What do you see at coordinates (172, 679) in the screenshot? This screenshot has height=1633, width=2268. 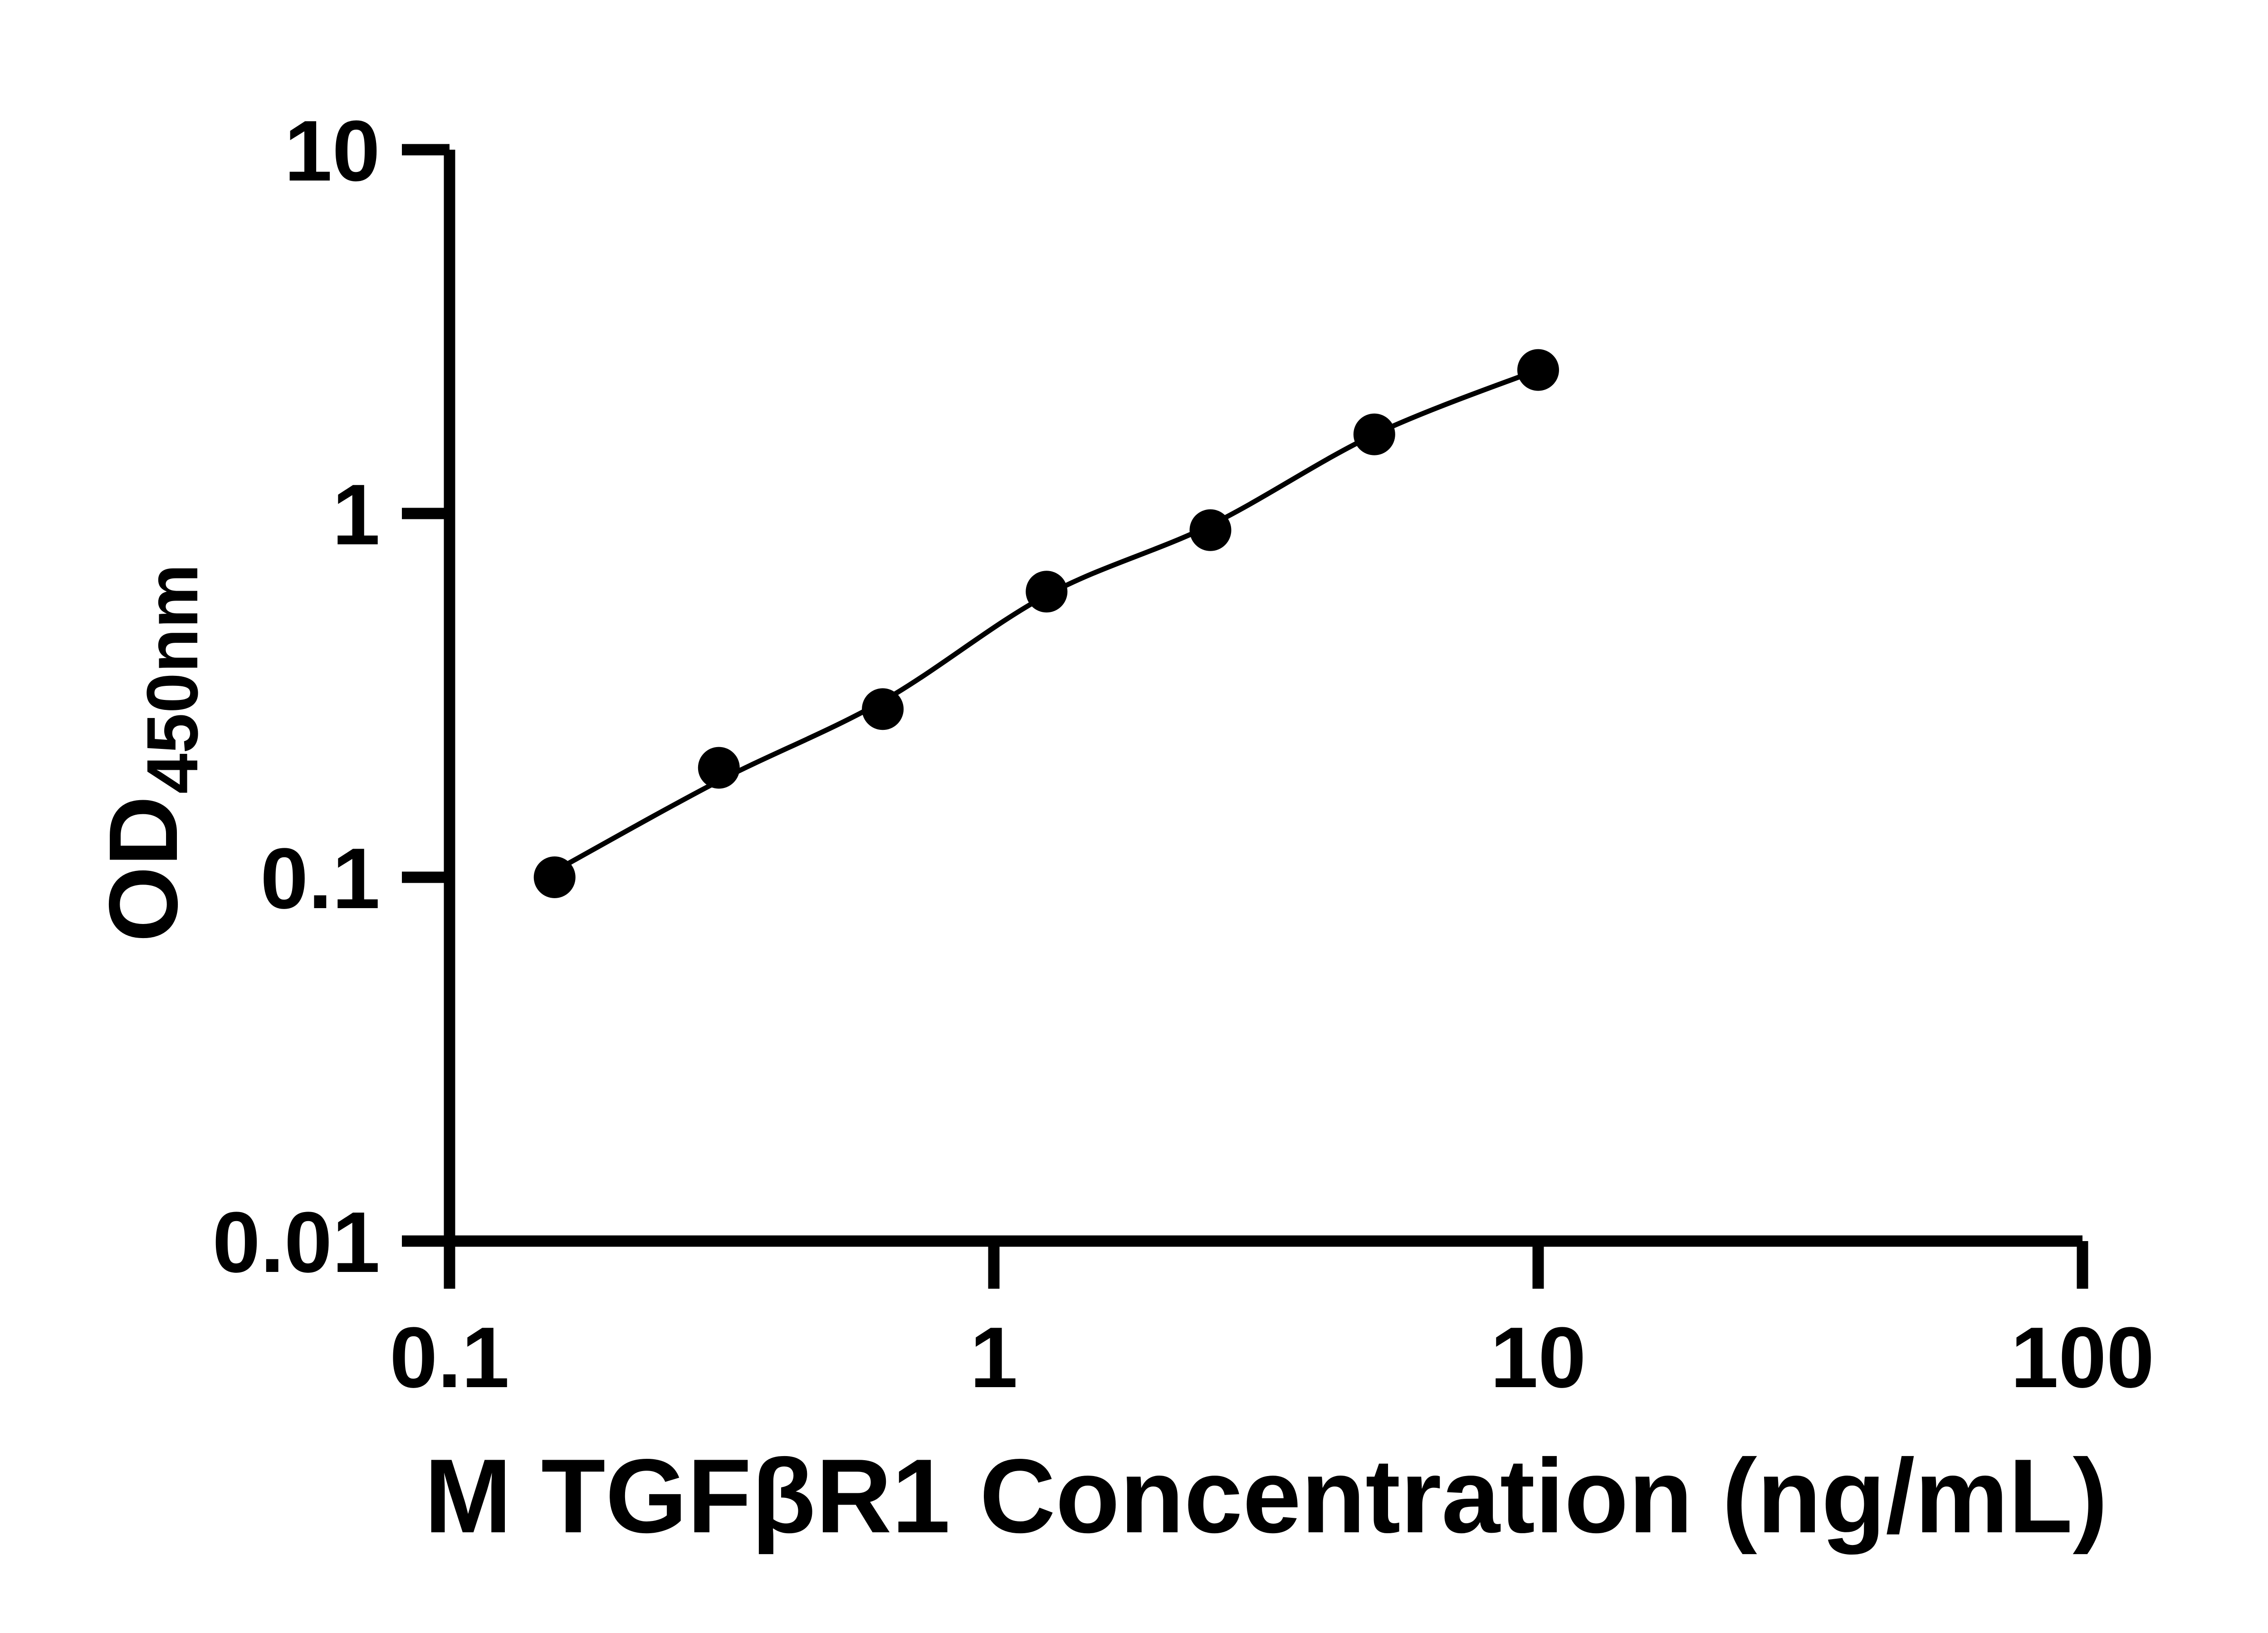 I see `y-axis-title-subscript: 450nm` at bounding box center [172, 679].